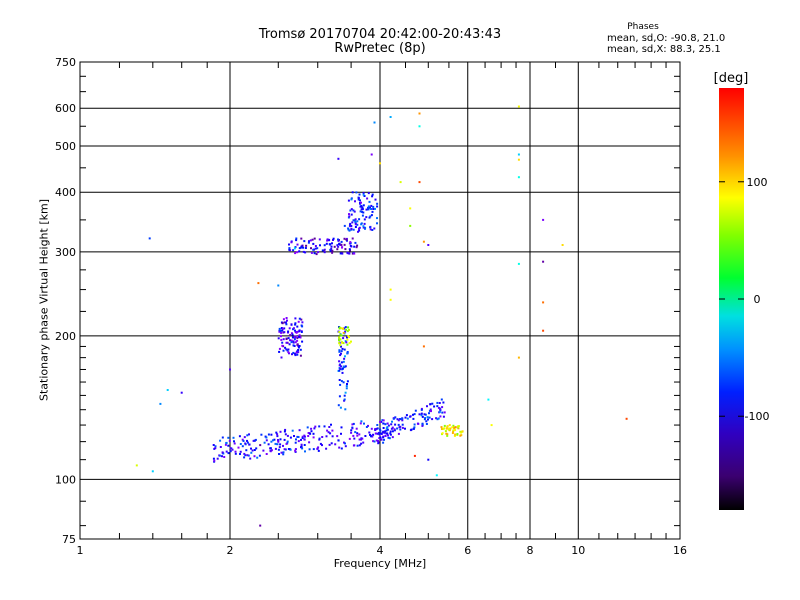  Describe the element at coordinates (643, 27) in the screenshot. I see `phase-stats-heading: Phases` at that location.